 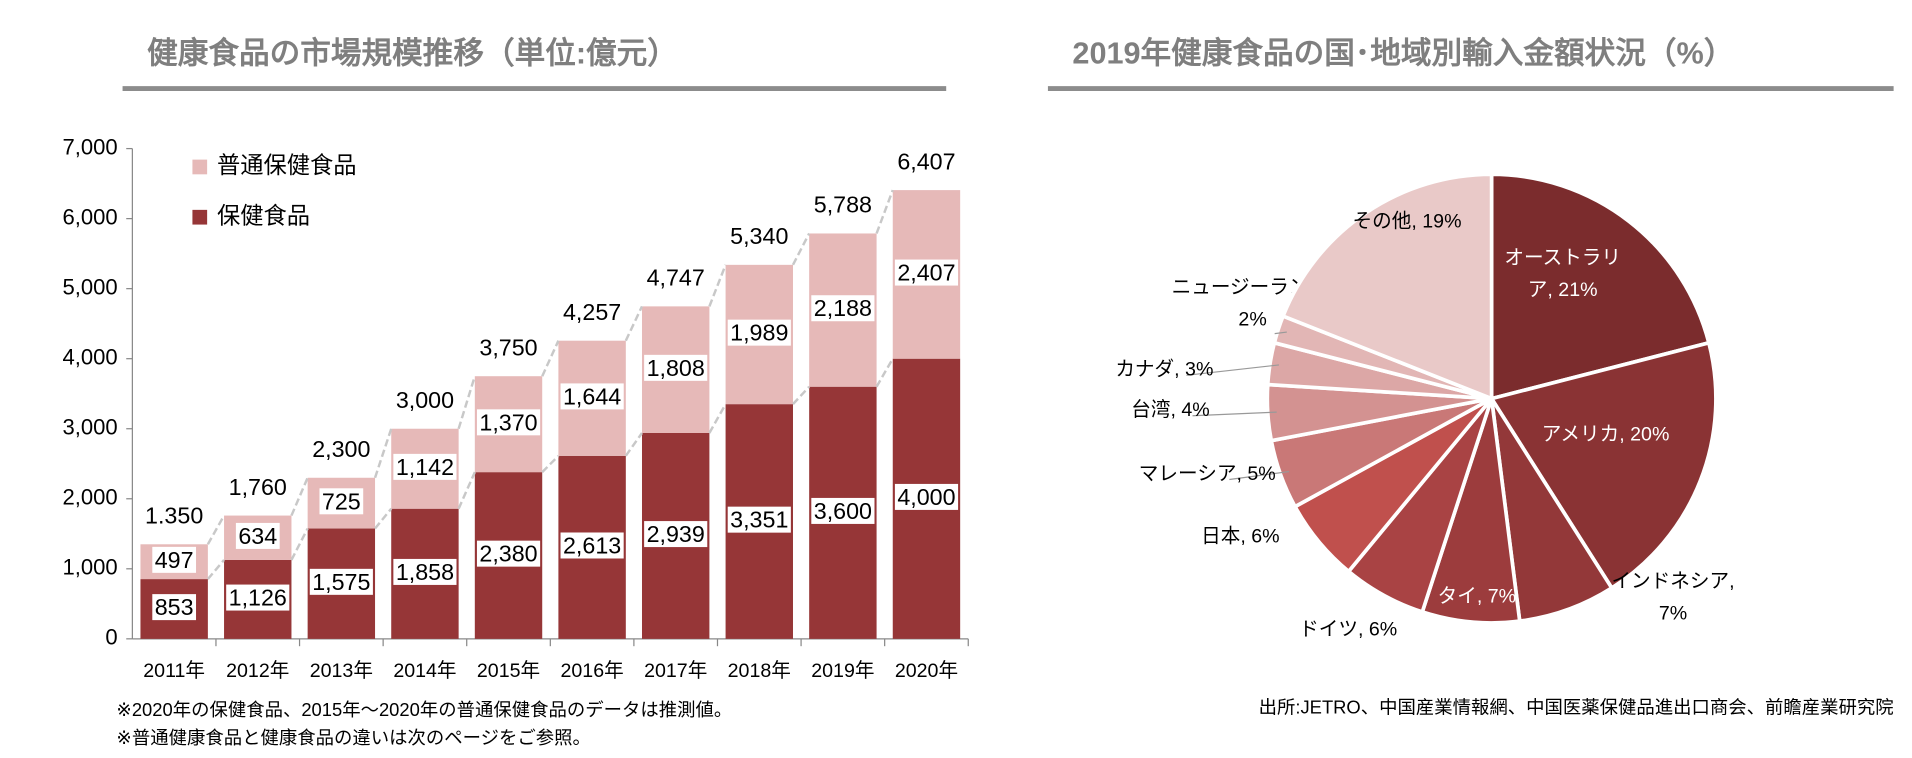 I want to click on data-label: 2,188, so click(x=843, y=308).